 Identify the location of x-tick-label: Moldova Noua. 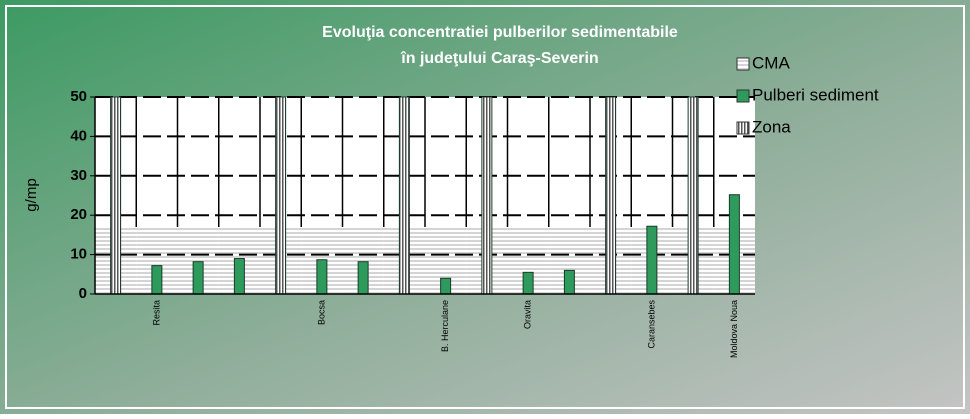
(734, 329).